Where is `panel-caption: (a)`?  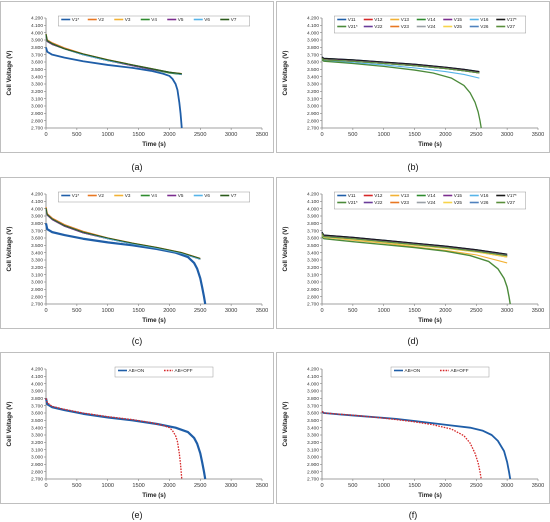 panel-caption: (a) is located at coordinates (137, 167).